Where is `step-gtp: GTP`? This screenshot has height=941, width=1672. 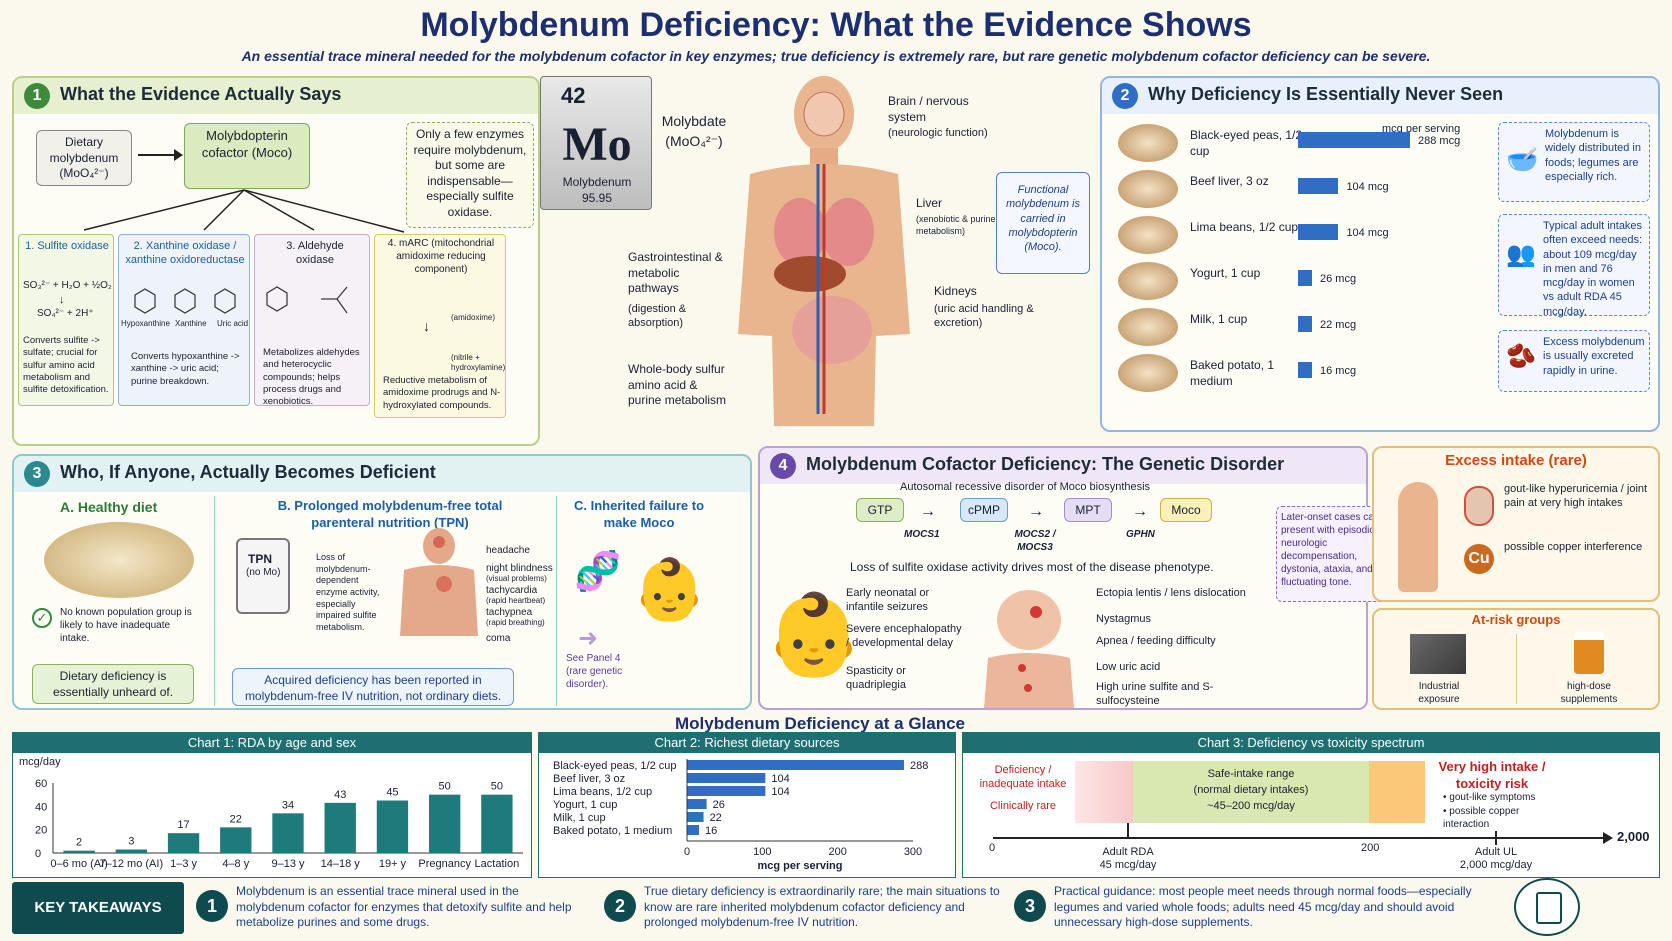 step-gtp: GTP is located at coordinates (880, 510).